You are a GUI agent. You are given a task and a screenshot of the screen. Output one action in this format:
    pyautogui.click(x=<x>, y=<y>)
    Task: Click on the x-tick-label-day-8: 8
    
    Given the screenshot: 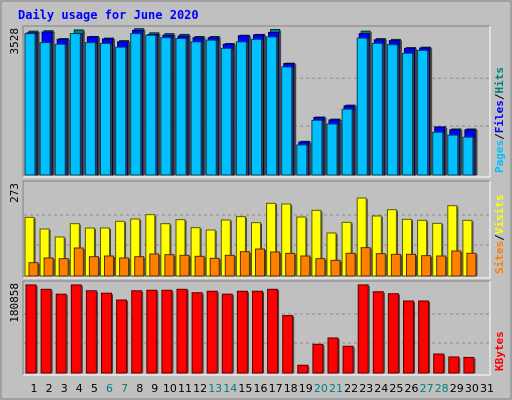 What is the action you would take?
    pyautogui.click(x=139, y=388)
    